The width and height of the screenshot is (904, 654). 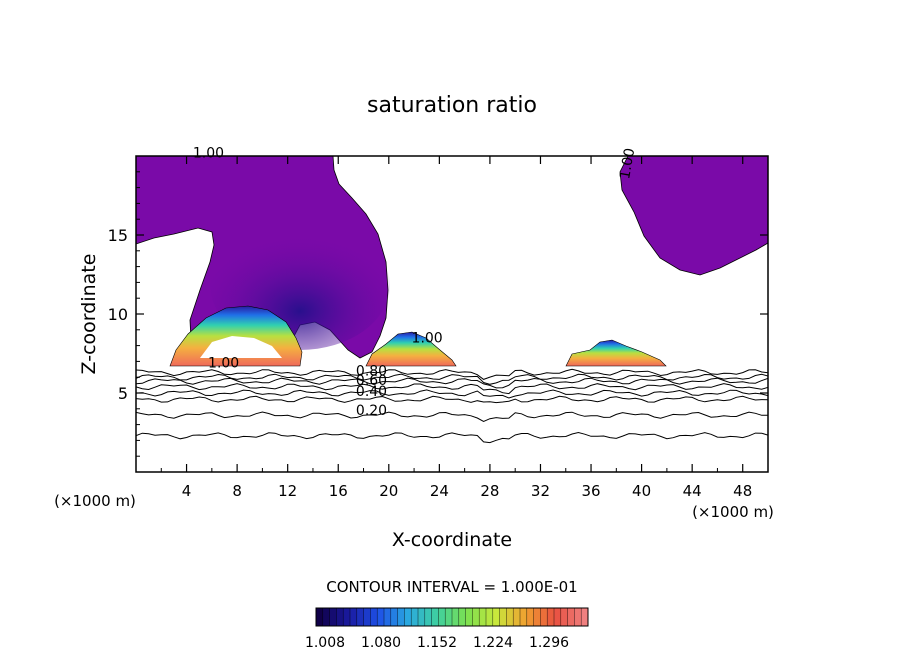 I want to click on x-tick-label: 36, so click(x=590, y=491).